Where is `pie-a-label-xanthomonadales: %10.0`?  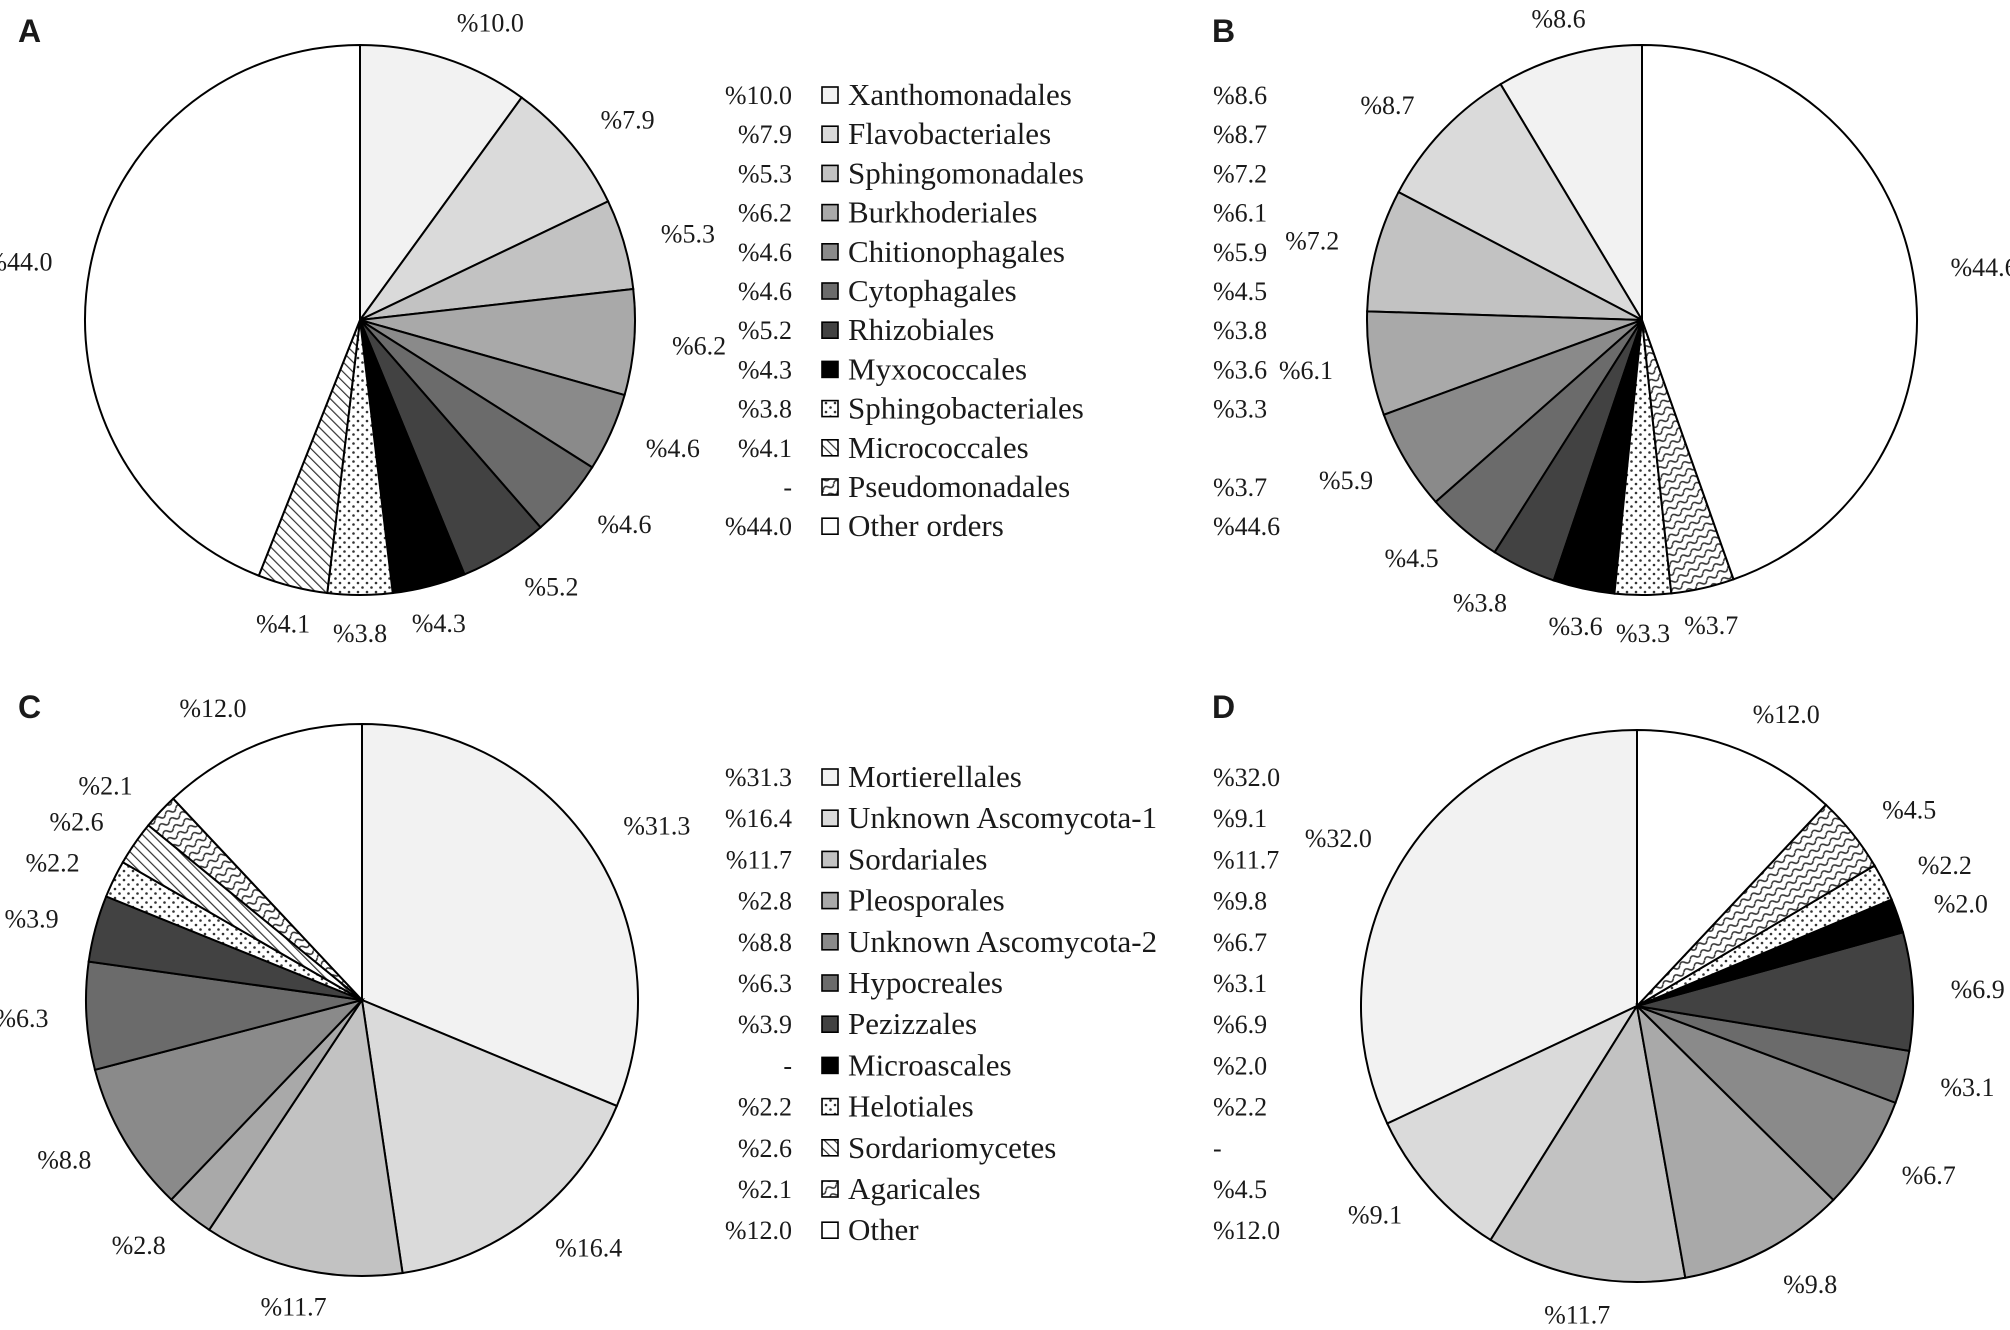
pie-a-label-xanthomonadales: %10.0 is located at coordinates (490, 22).